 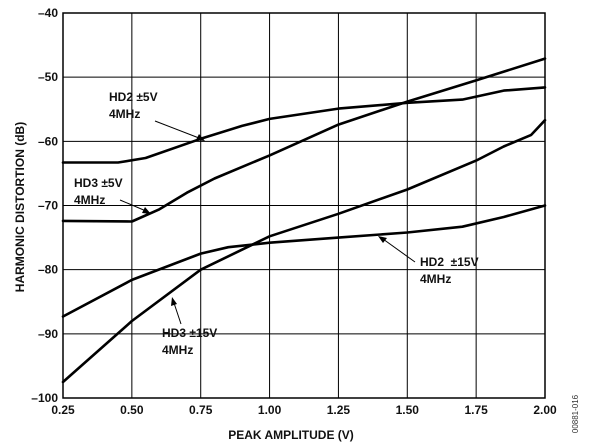 What do you see at coordinates (133, 97) in the screenshot?
I see `annotation-hd2-5v-line1: HD2 ±5V` at bounding box center [133, 97].